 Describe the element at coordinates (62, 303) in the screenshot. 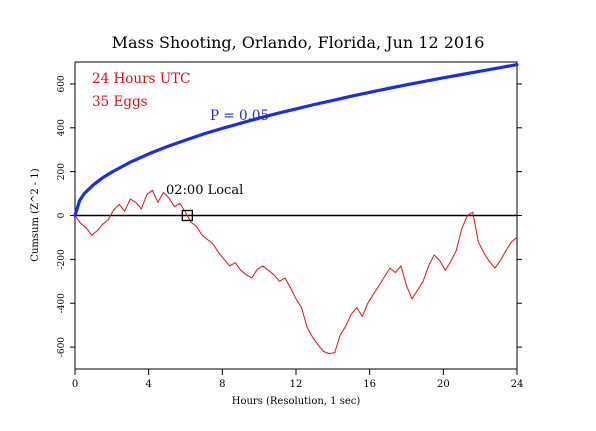

I see `y-tick-label--400: -400` at that location.